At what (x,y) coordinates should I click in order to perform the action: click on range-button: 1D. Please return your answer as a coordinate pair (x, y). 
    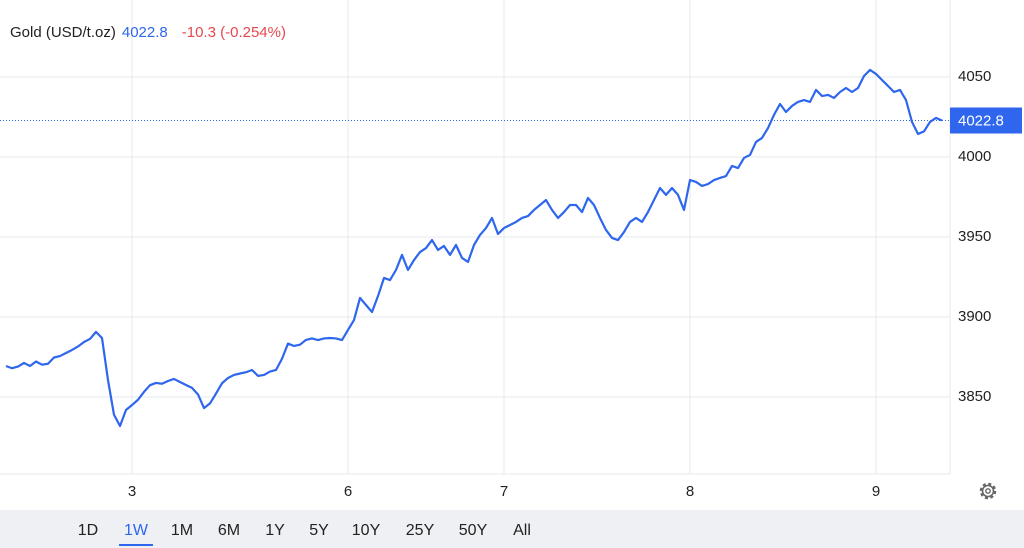
    Looking at the image, I should click on (88, 530).